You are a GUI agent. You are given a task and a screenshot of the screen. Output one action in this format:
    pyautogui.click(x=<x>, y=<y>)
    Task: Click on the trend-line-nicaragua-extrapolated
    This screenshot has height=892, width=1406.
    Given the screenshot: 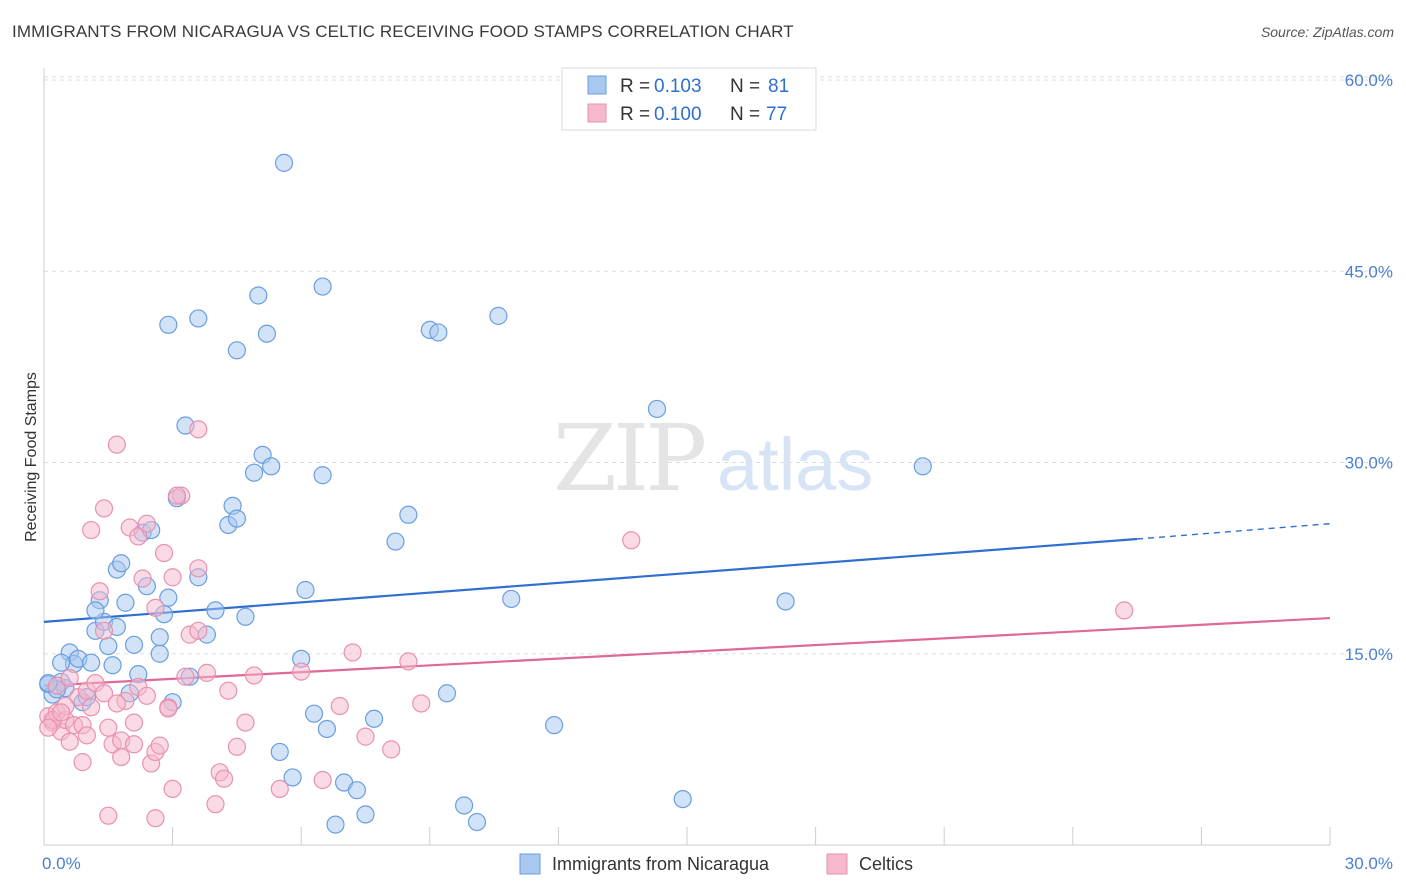 What is the action you would take?
    pyautogui.click(x=1234, y=531)
    